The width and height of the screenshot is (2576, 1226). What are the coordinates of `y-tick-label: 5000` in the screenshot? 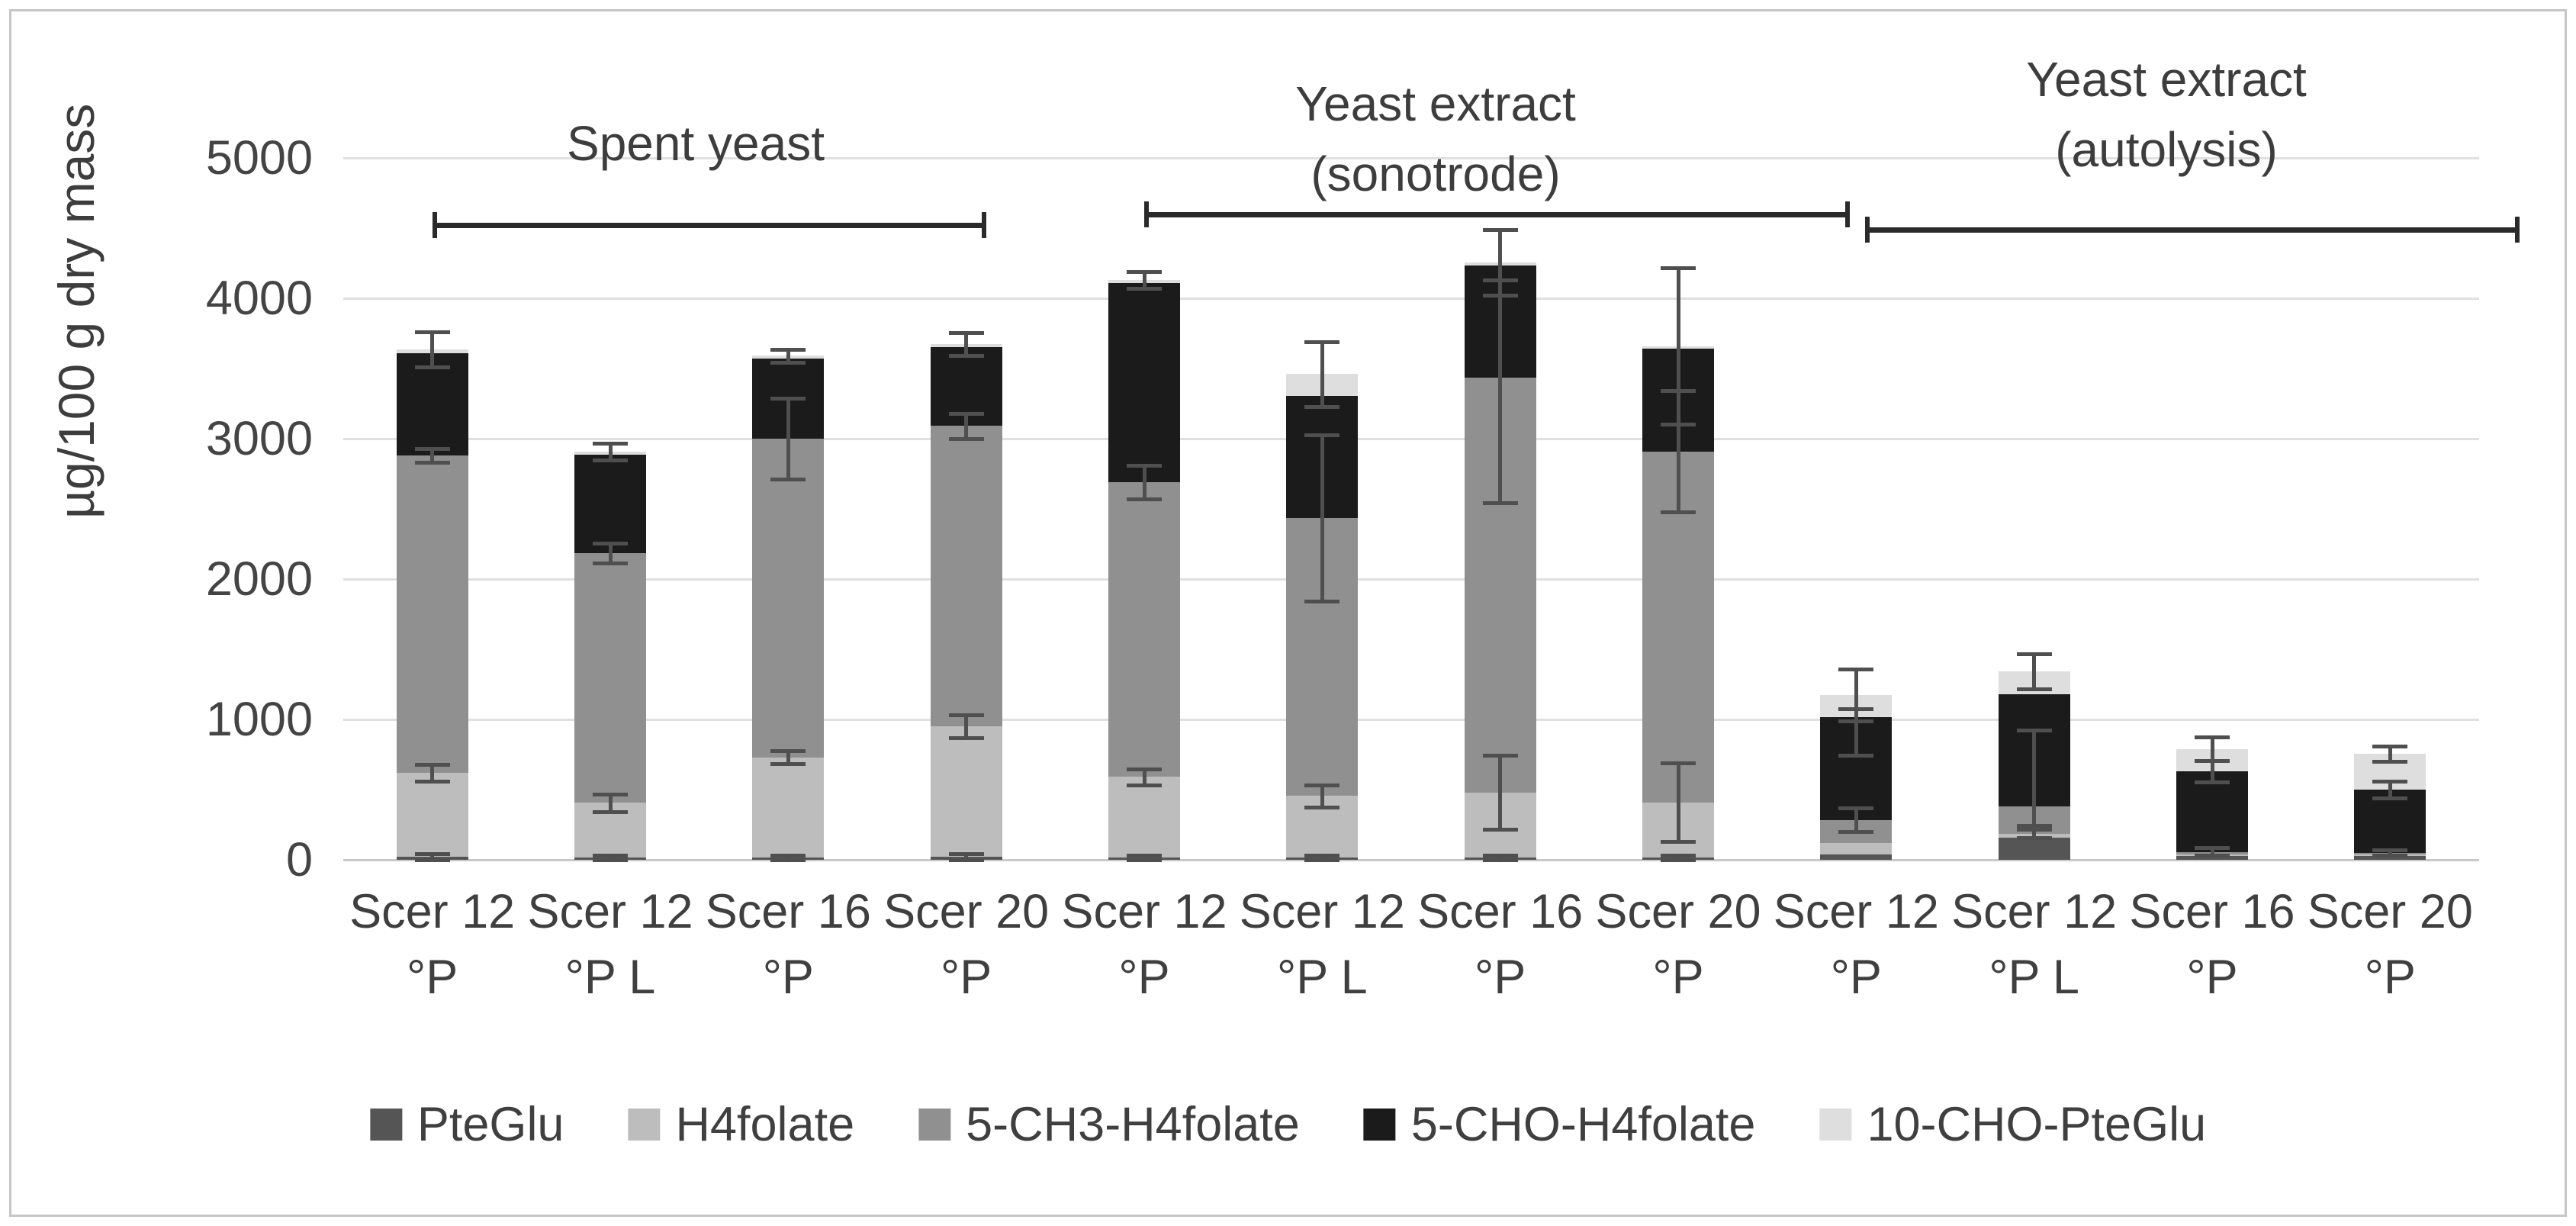 It's located at (259, 158).